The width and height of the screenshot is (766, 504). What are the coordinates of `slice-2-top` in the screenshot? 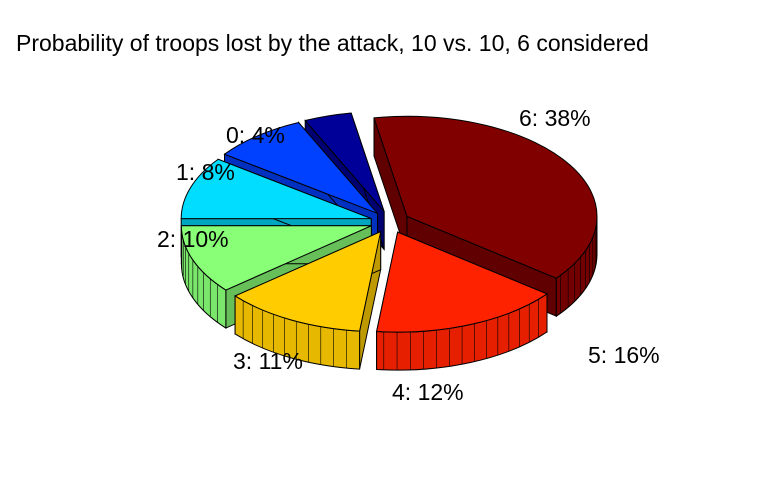 It's located at (276, 189).